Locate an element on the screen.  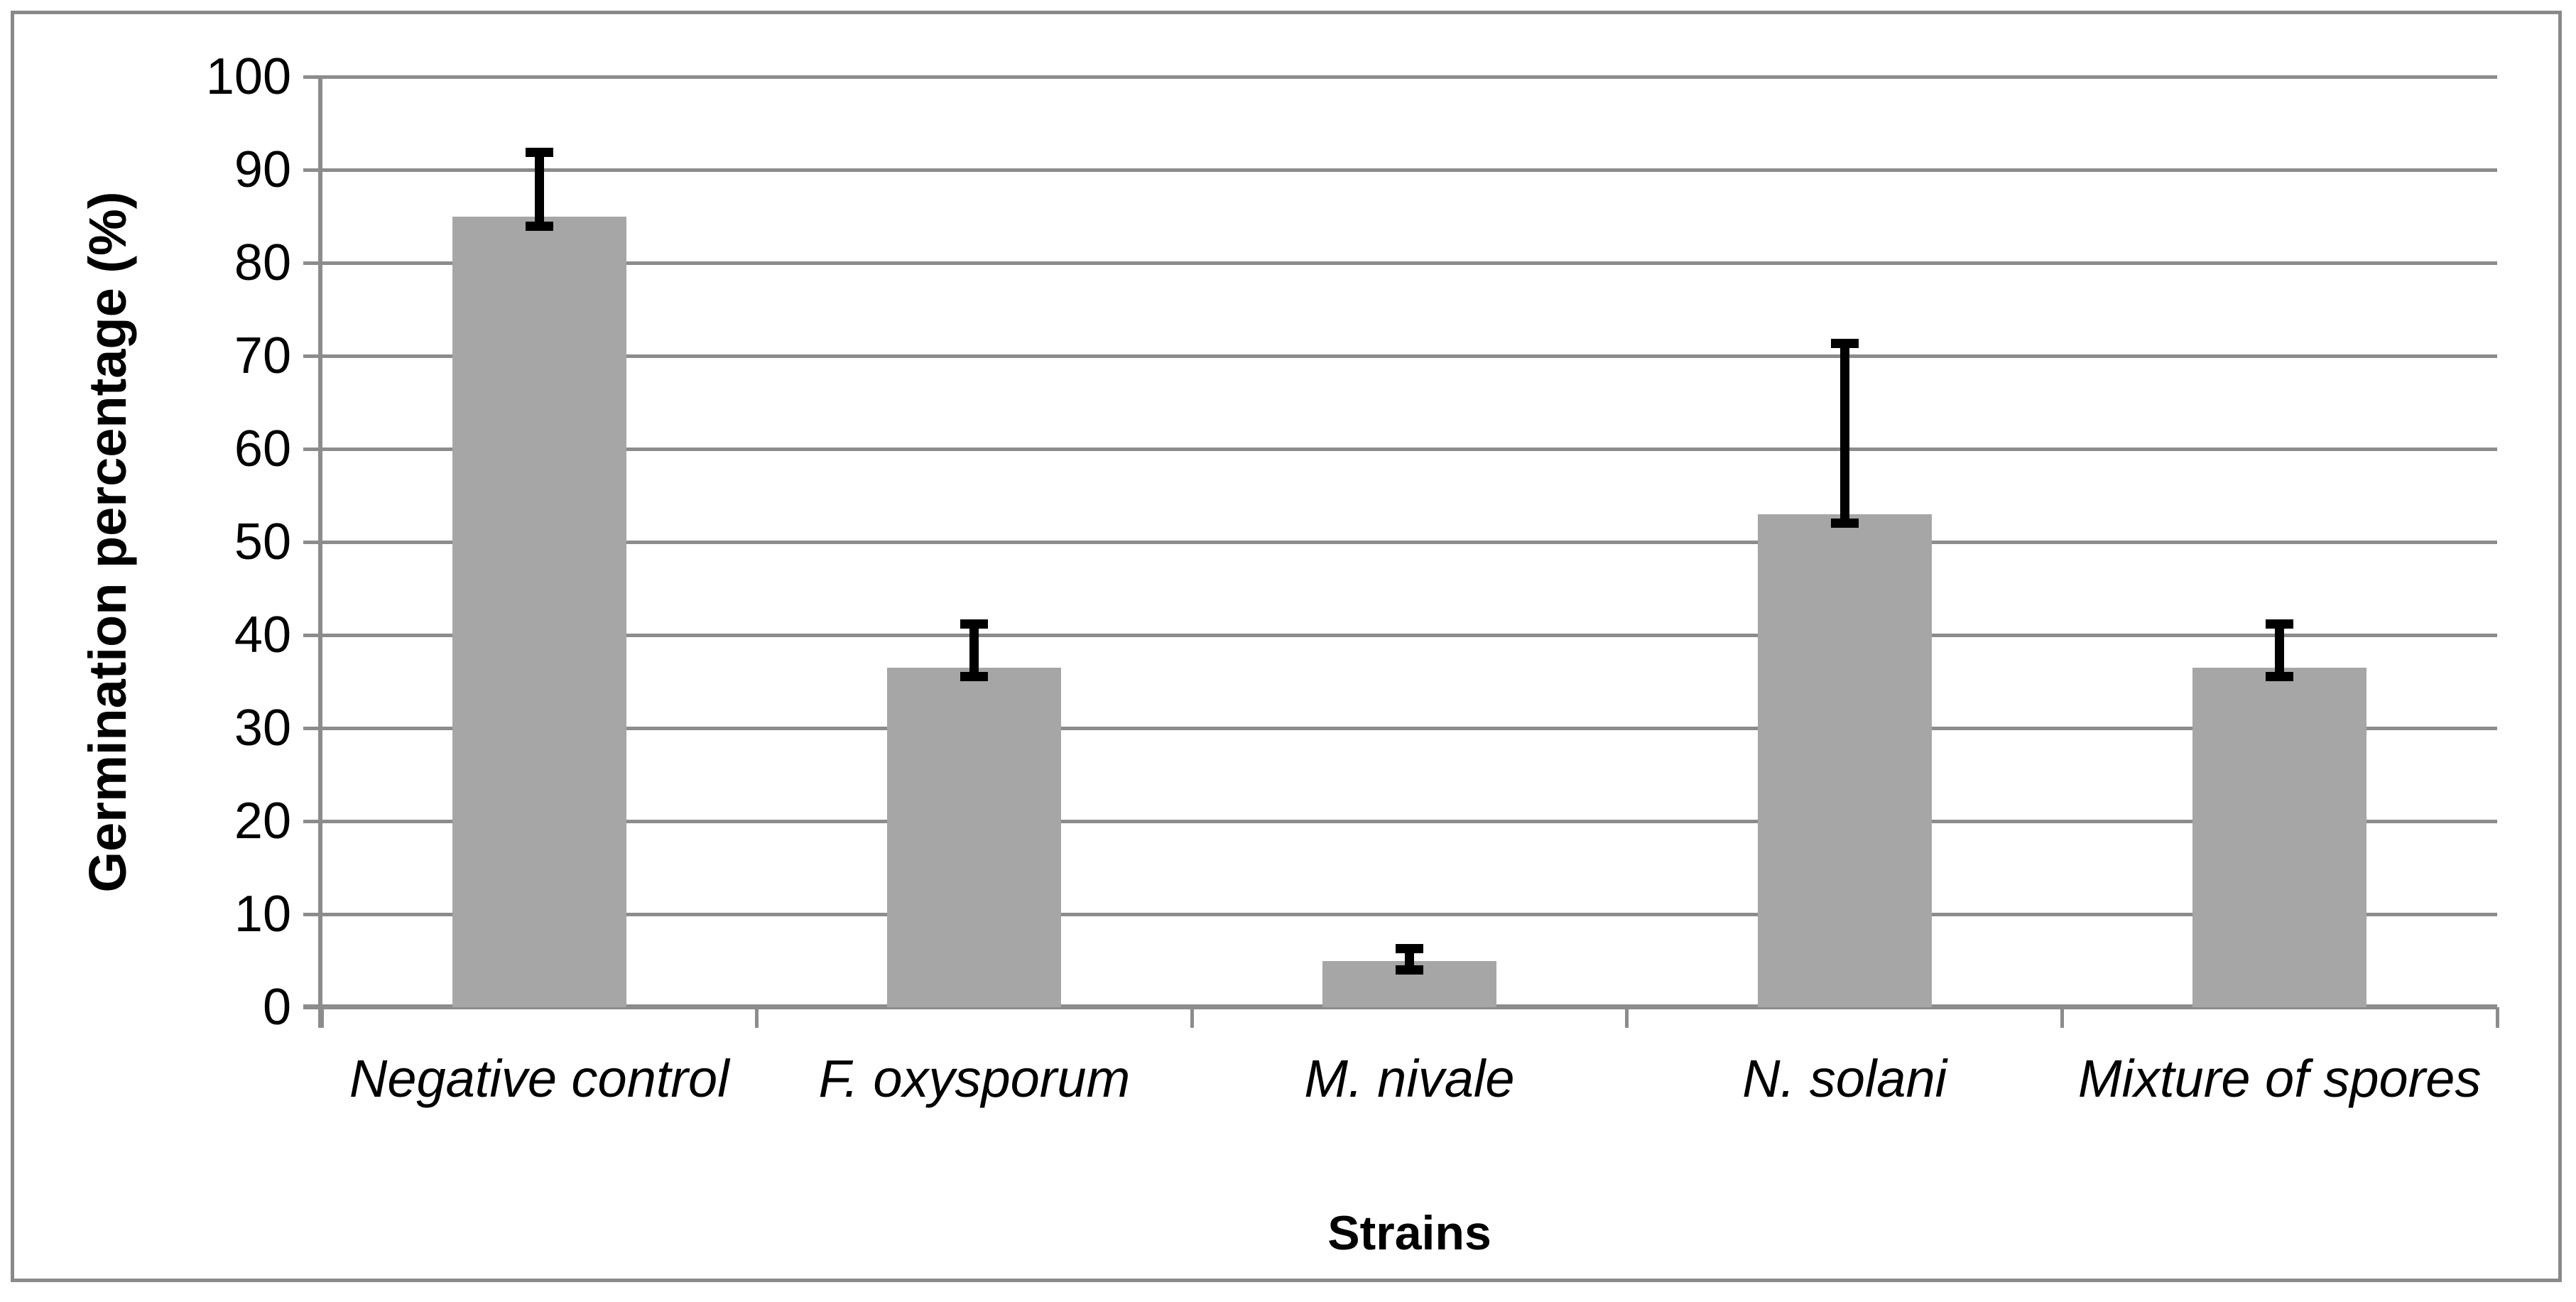
y-tick-label: 50 is located at coordinates (262, 542).